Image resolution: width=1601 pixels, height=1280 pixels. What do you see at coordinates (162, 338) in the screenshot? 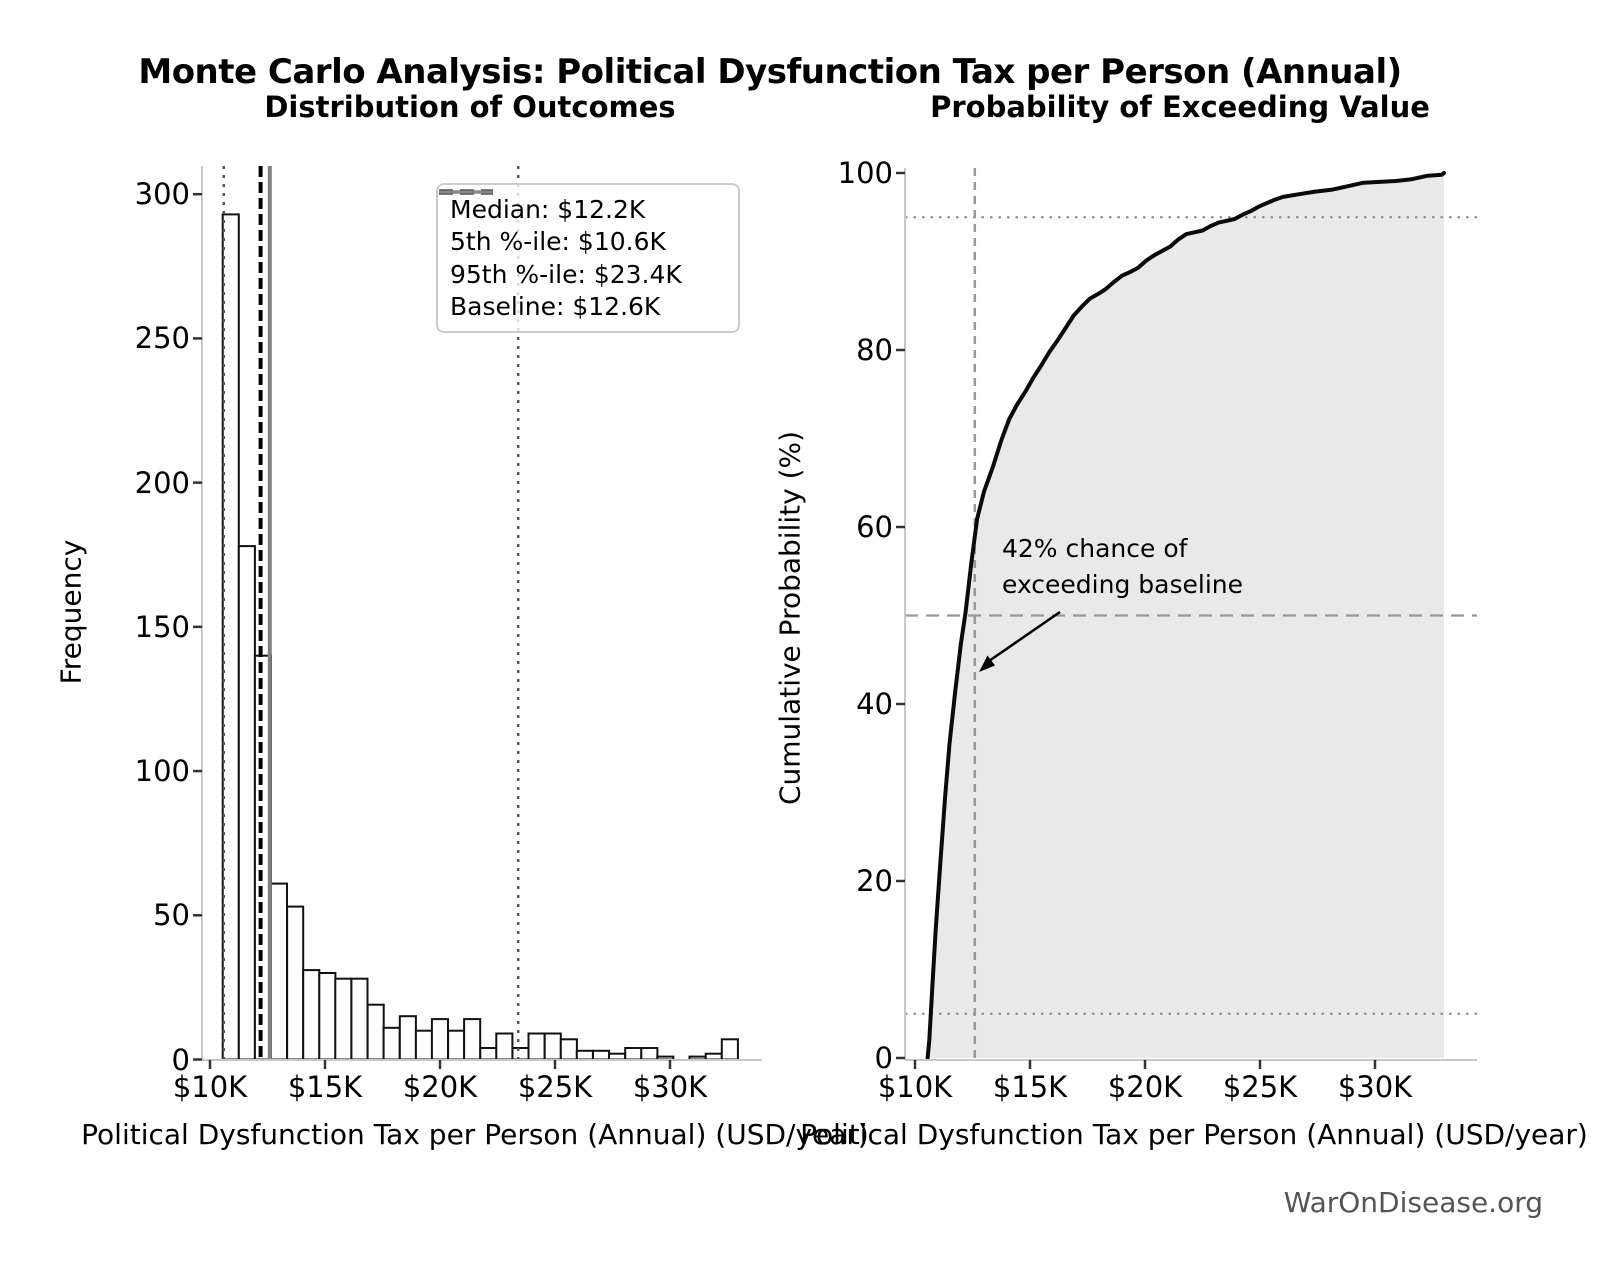
I see `y-tick-label: 250` at bounding box center [162, 338].